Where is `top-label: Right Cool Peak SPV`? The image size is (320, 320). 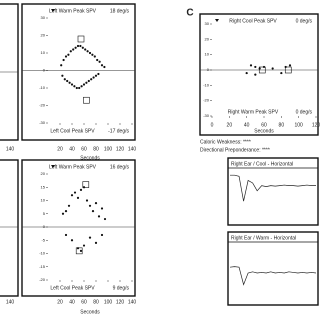 top-label: Right Cool Peak SPV is located at coordinates (253, 21).